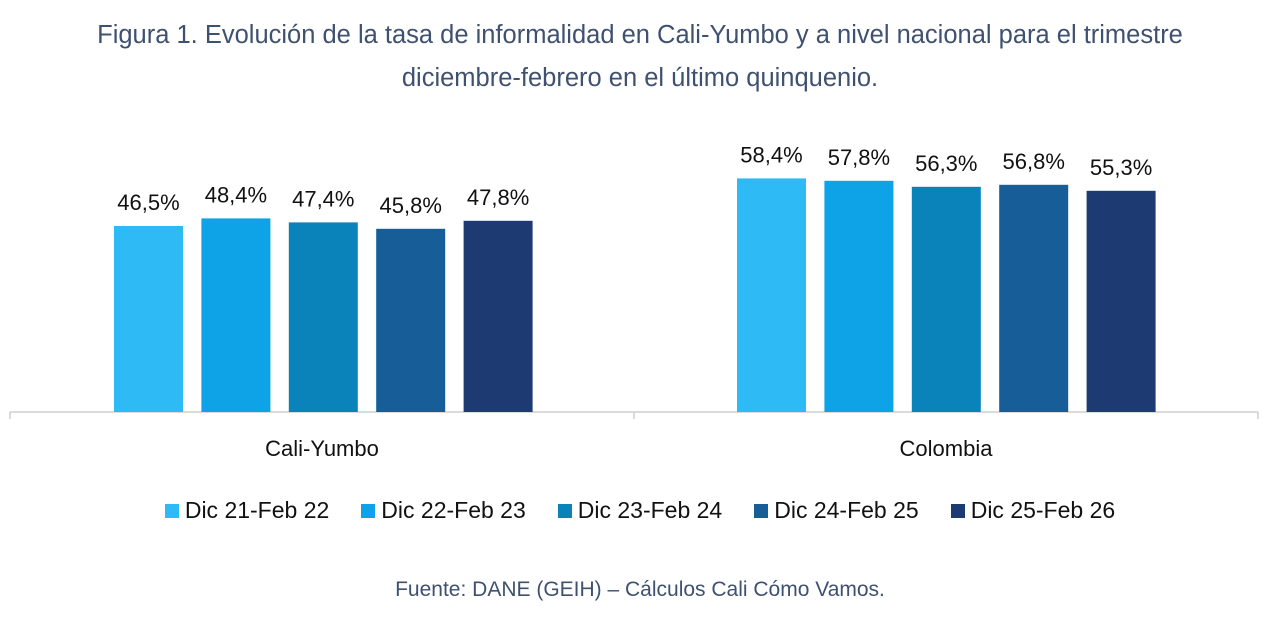  What do you see at coordinates (846, 510) in the screenshot?
I see `legend-label: Dic 24-Feb 25` at bounding box center [846, 510].